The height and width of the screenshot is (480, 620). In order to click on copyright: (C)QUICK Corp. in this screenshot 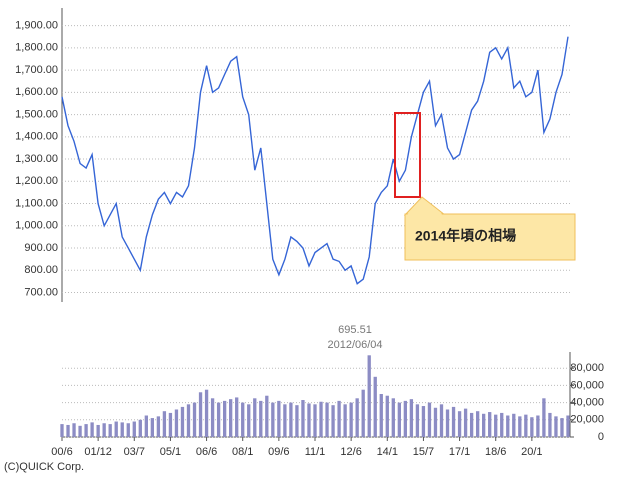, I will do `click(44, 467)`.